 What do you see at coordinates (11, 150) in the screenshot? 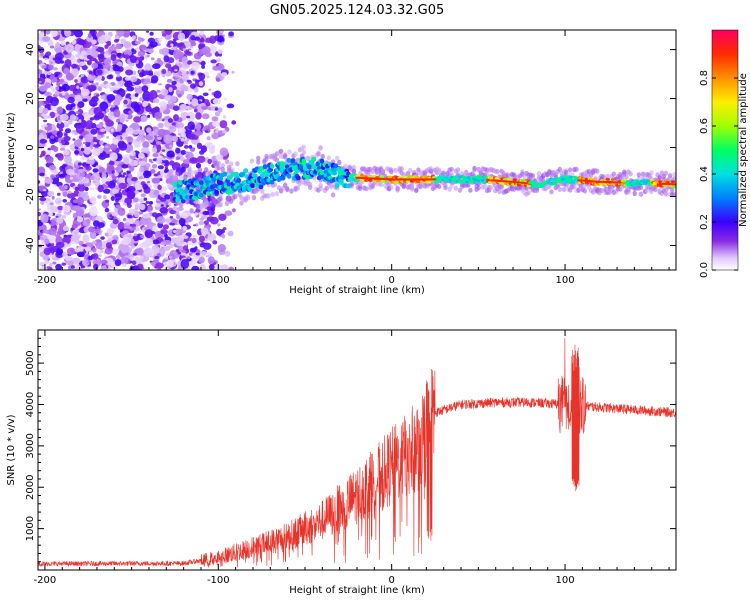
I see `spectrogram-y-label: Frequency (Hz)` at bounding box center [11, 150].